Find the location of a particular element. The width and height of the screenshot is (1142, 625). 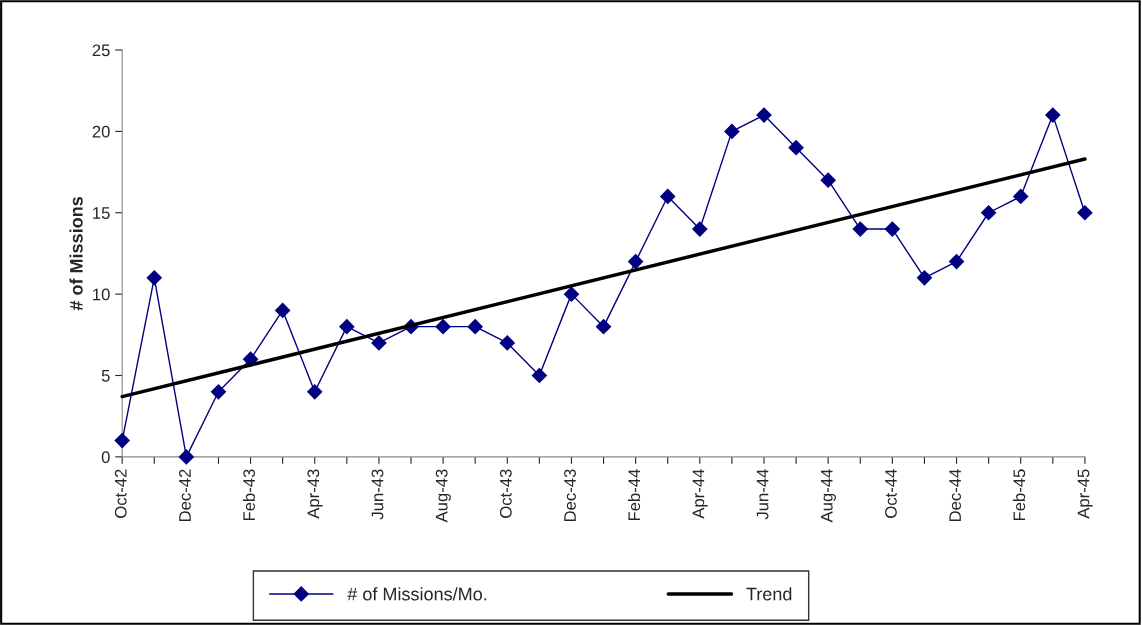

legend-label: Trend is located at coordinates (769, 594).